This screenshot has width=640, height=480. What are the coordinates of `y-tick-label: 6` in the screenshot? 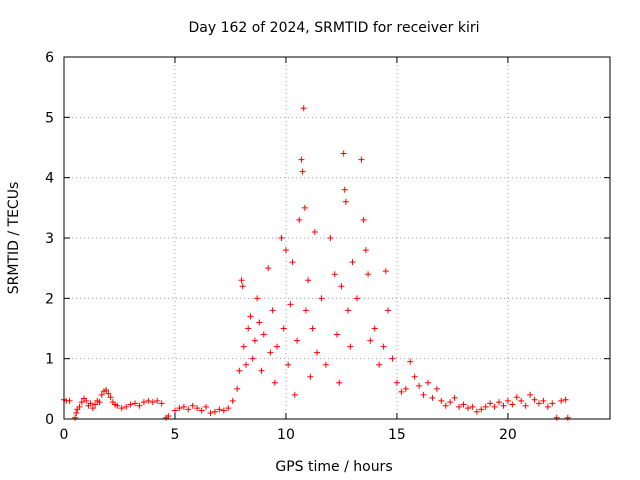 It's located at (49, 58).